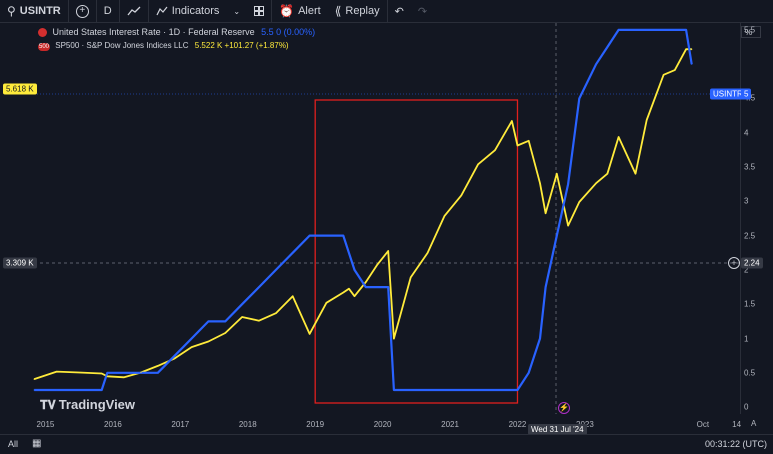 The image size is (773, 454). Describe the element at coordinates (20, 263) in the screenshot. I see `left-crosshair-pill: 3.309 K` at that location.